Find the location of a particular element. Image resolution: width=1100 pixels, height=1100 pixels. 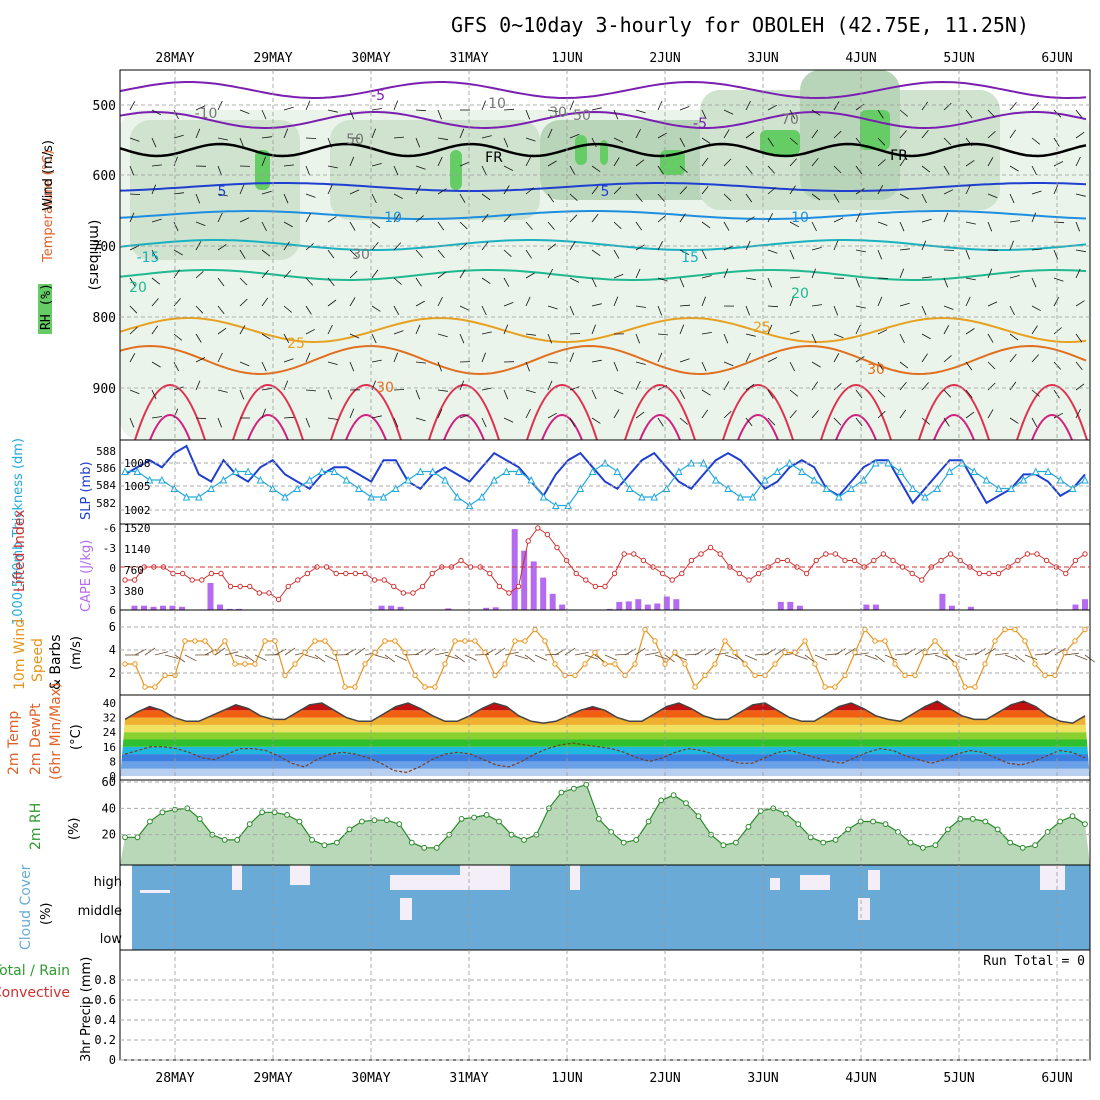

precip-tick: 0.2 is located at coordinates (105, 1040).